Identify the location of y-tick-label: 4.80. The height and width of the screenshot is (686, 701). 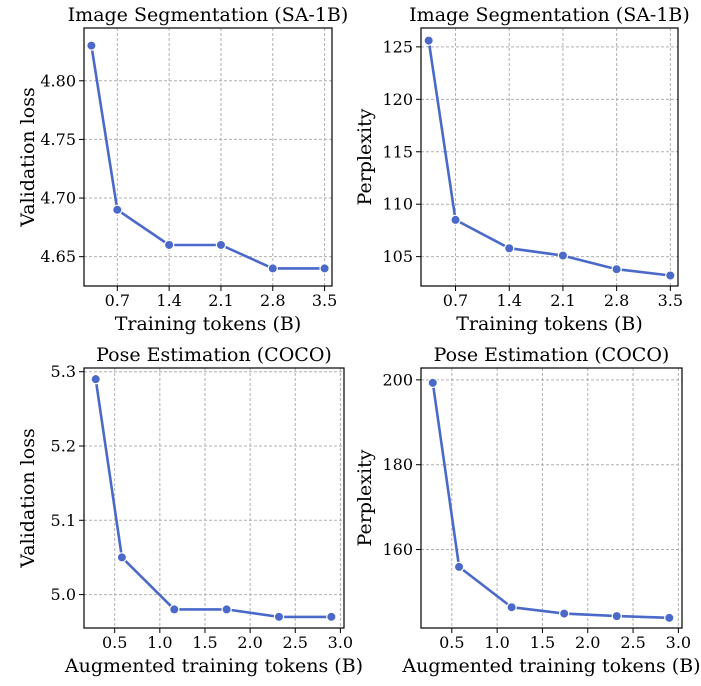
(58, 80).